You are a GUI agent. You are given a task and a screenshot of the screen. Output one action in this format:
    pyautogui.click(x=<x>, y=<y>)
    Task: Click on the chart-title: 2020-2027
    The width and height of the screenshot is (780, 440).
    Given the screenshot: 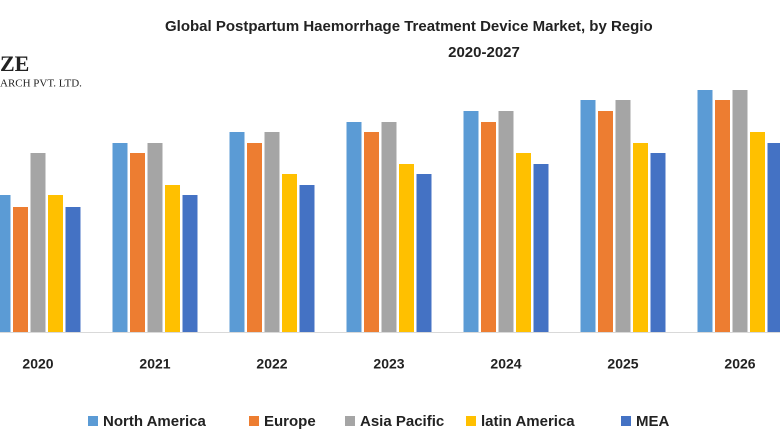 What is the action you would take?
    pyautogui.click(x=484, y=52)
    